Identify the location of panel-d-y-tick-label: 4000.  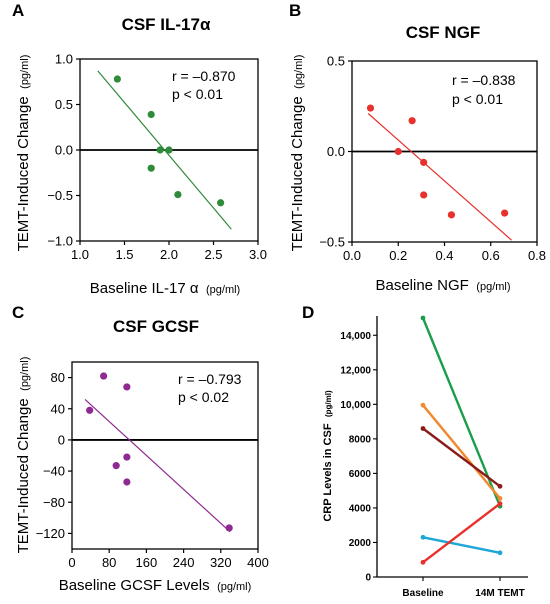
(360, 508).